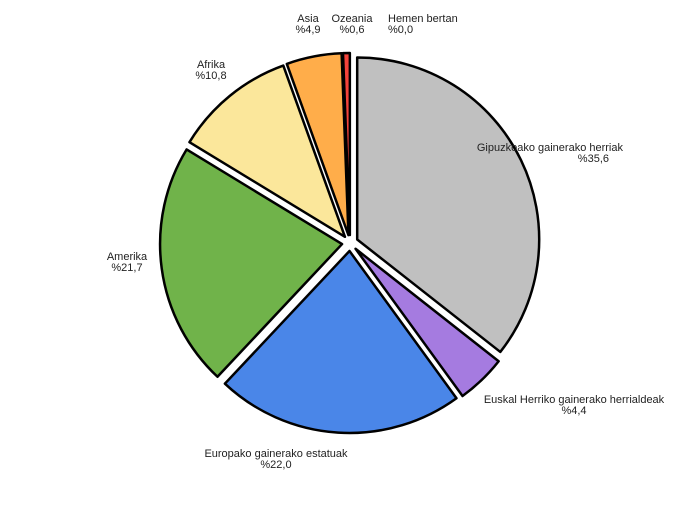 The width and height of the screenshot is (700, 505). What do you see at coordinates (573, 411) in the screenshot?
I see `slice-value-label: %4,4` at bounding box center [573, 411].